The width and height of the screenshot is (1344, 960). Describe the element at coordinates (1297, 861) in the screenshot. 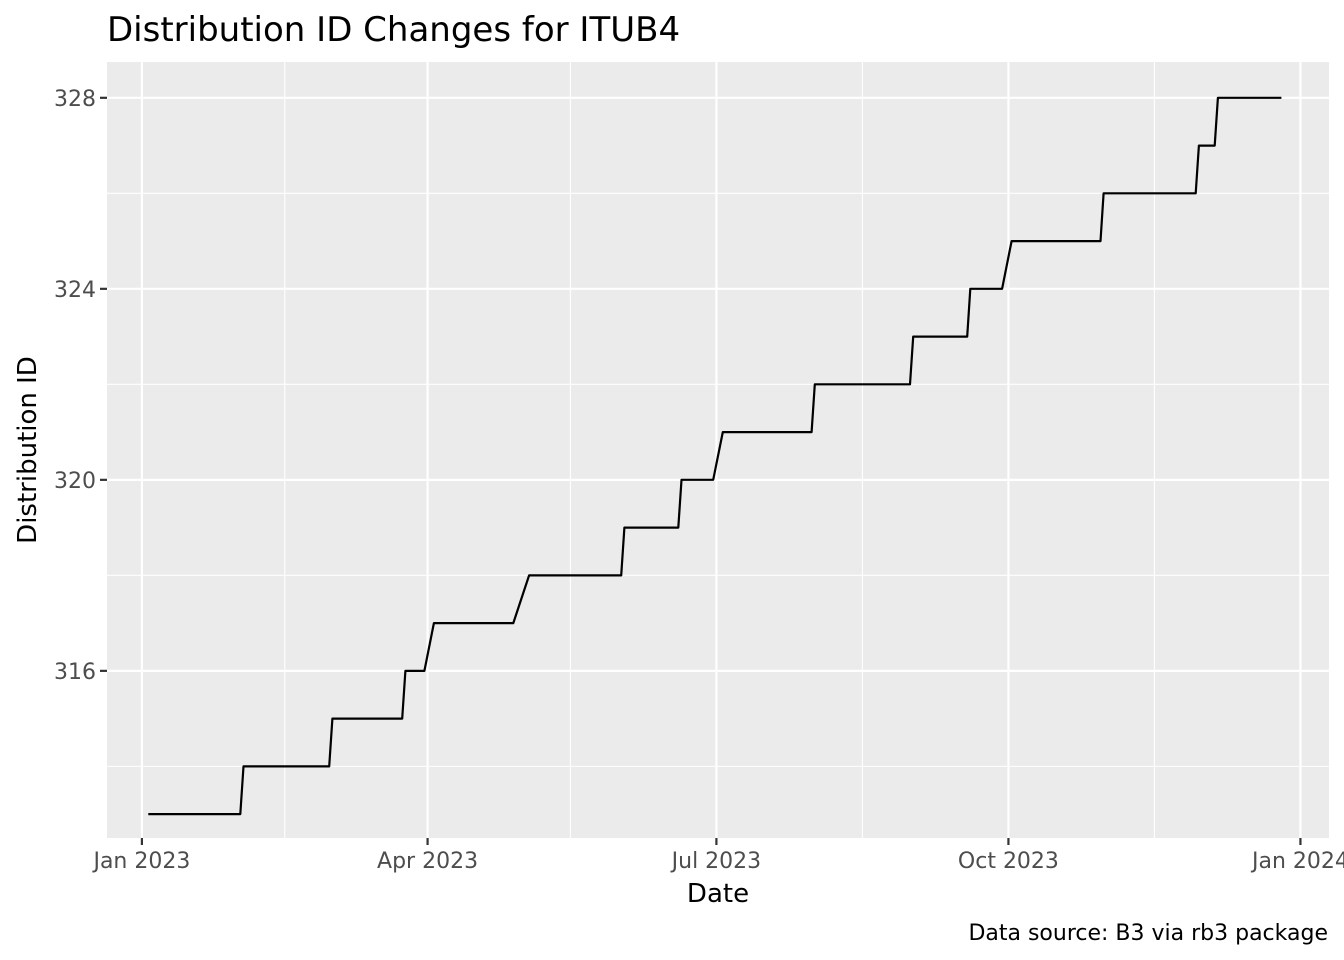

I see `x-tick-label: Jan 2024` at that location.